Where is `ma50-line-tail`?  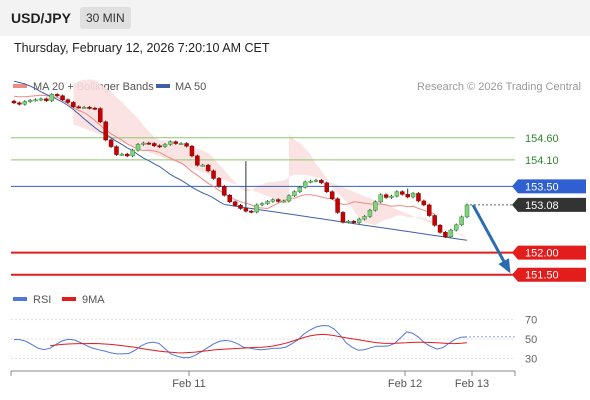
ma50-line-tail is located at coordinates (346, 222).